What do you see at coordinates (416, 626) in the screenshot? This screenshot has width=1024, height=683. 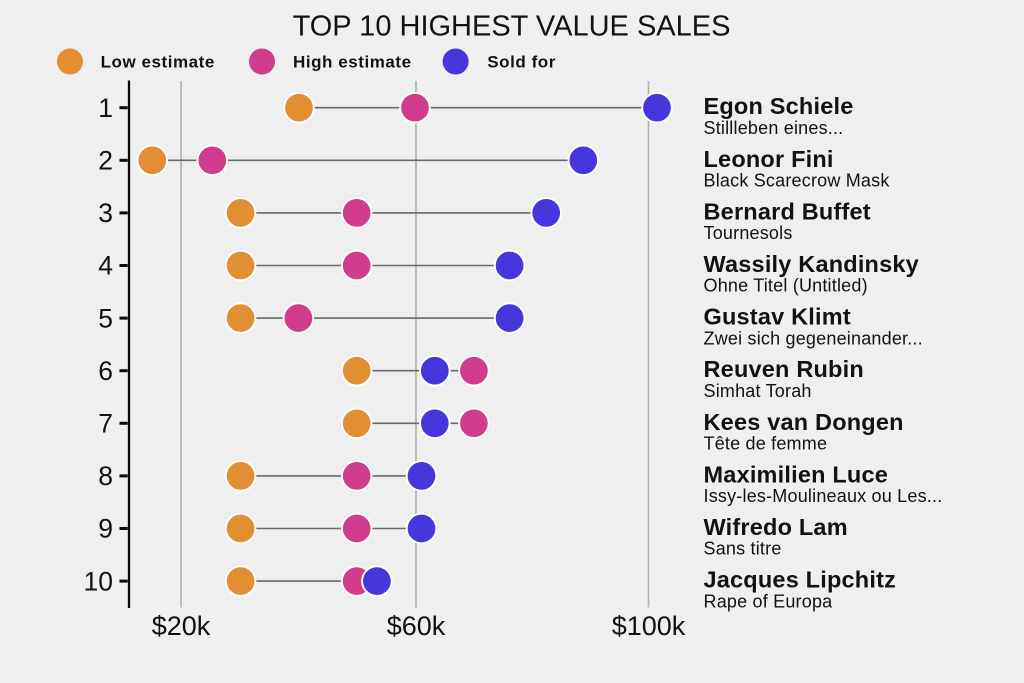 I see `svg-text: $60k` at bounding box center [416, 626].